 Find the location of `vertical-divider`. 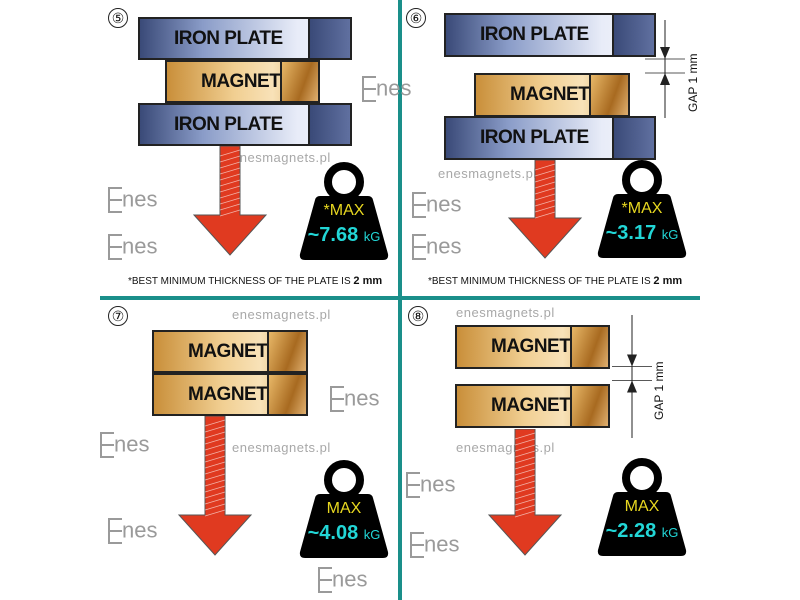

vertical-divider is located at coordinates (400, 300).